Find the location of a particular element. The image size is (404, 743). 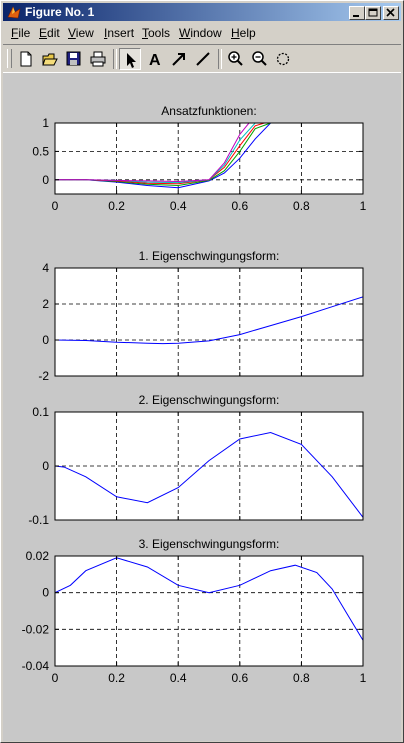

figure-toolbar: A is located at coordinates (202, 58).